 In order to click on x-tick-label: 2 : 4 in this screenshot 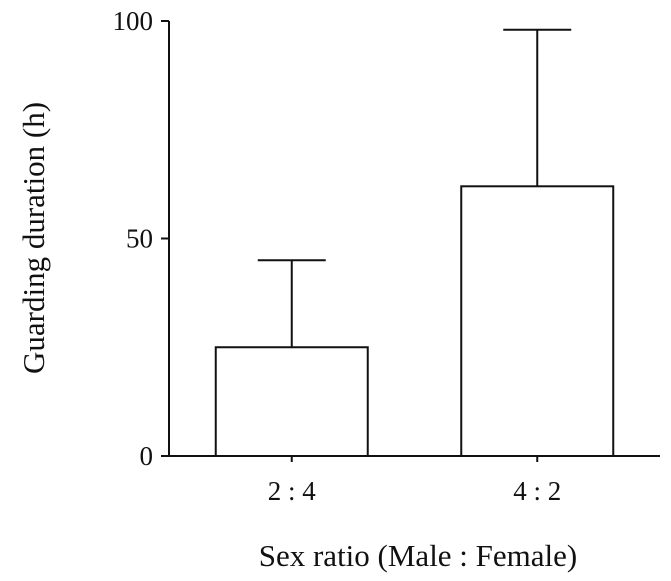, I will do `click(292, 491)`.